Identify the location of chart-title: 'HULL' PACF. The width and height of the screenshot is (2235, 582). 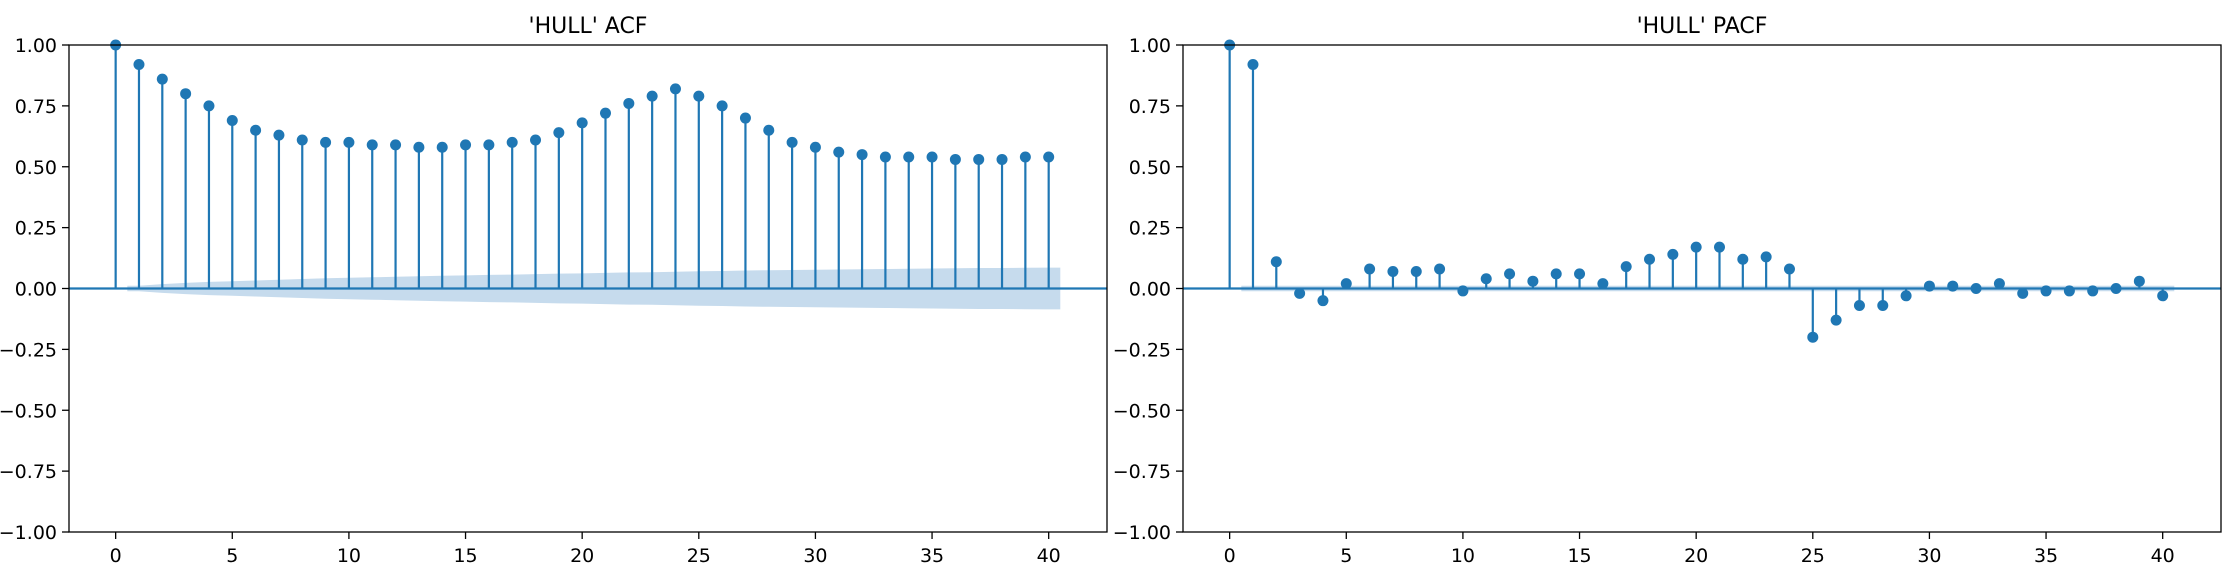
(1702, 26).